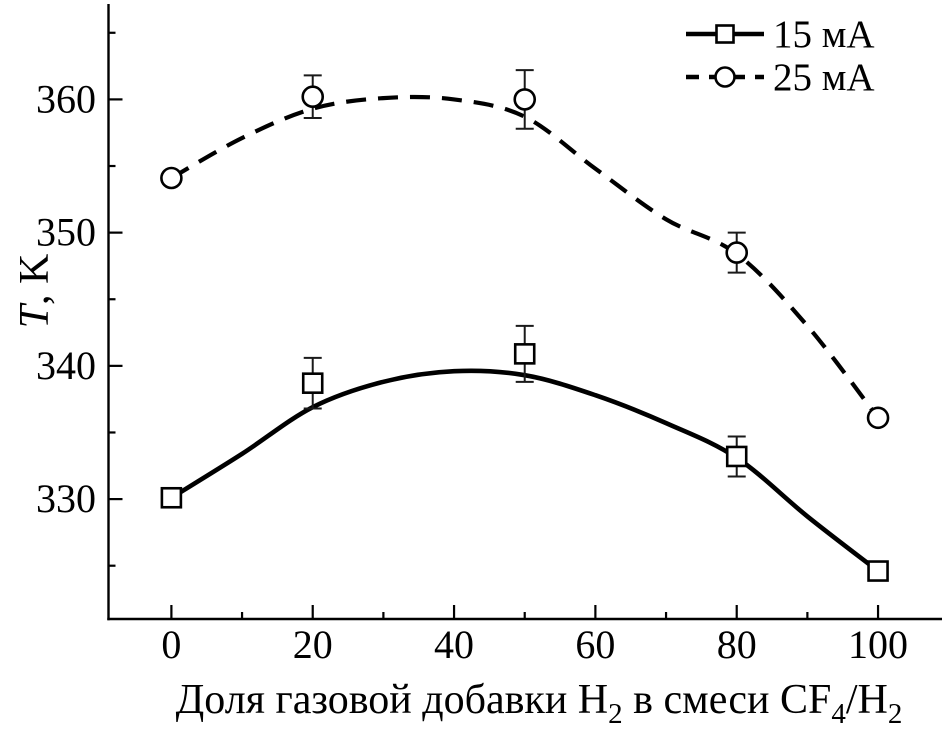 This screenshot has width=947, height=729. I want to click on legend-entry-15-мА: 15 мА, so click(780, 34).